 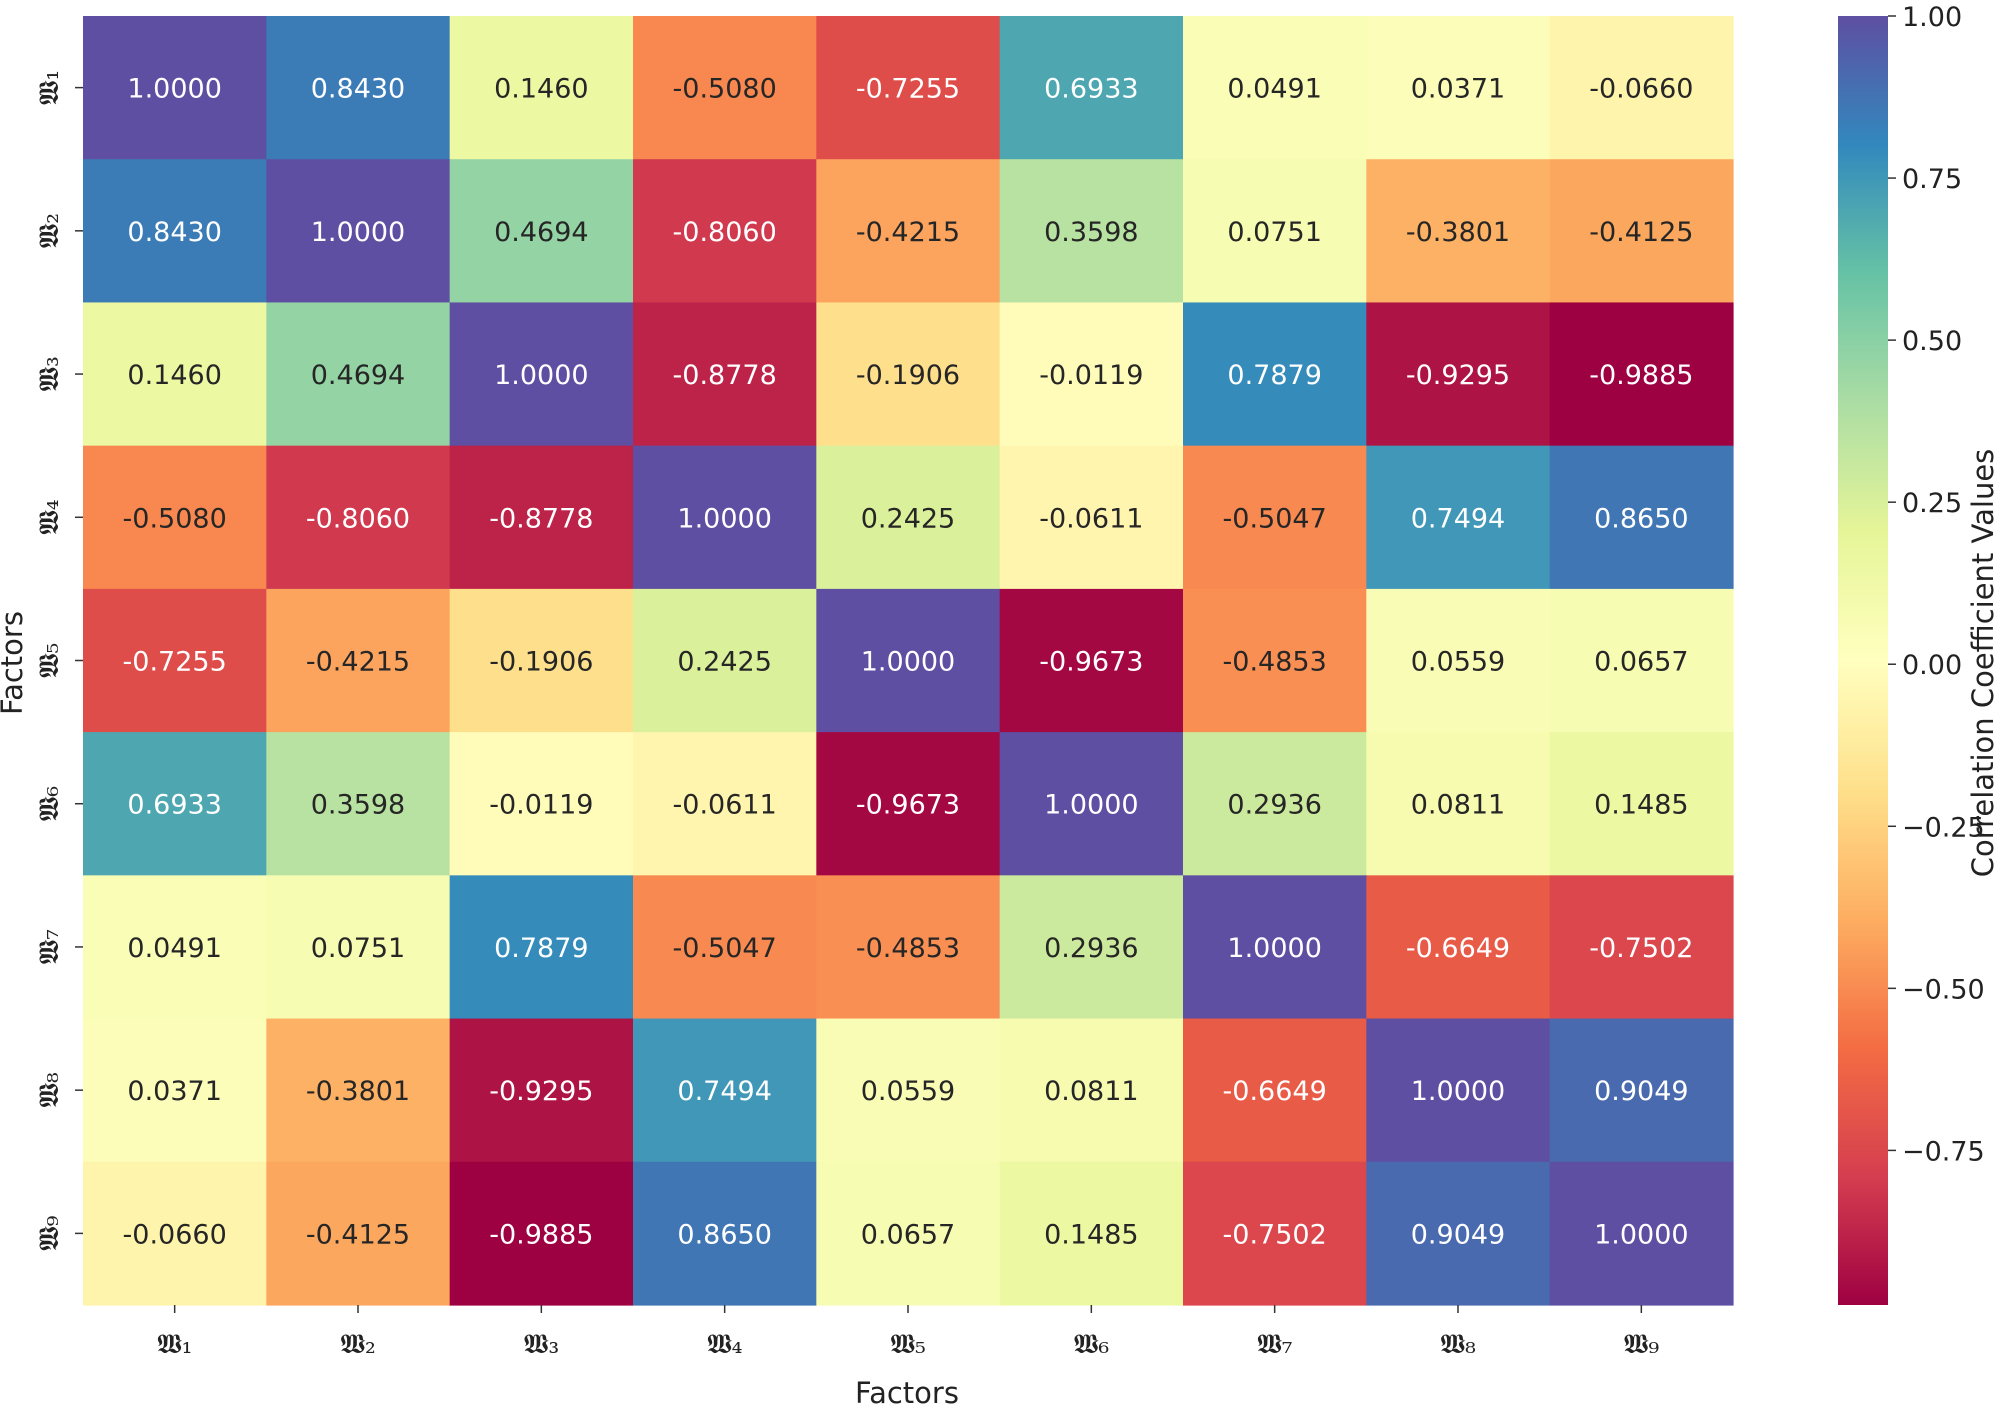 I want to click on heatmap-cell-r9-c2, so click(x=358, y=1233).